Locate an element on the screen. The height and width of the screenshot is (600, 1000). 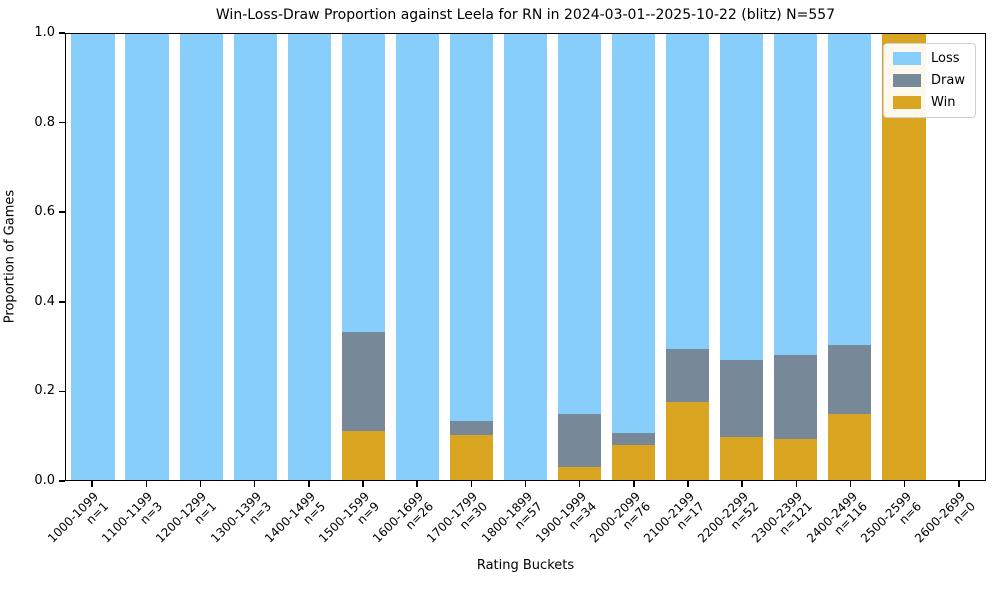
legend-swatch-loss is located at coordinates (907, 58).